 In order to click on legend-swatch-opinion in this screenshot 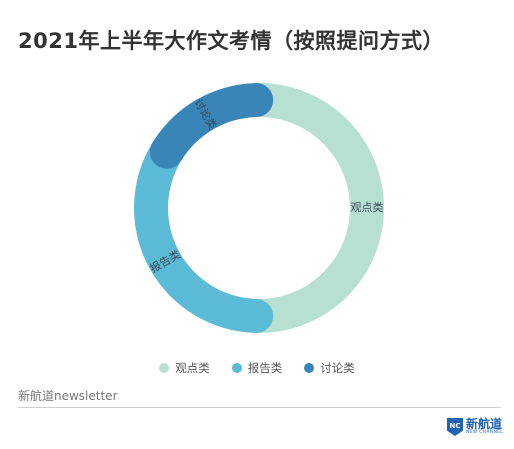, I will do `click(164, 368)`.